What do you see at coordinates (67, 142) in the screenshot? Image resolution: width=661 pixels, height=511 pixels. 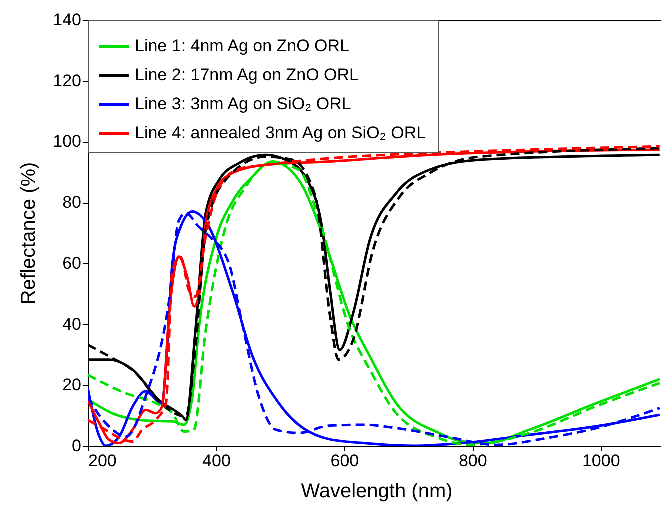 I see `y-tick-label: 100` at bounding box center [67, 142].